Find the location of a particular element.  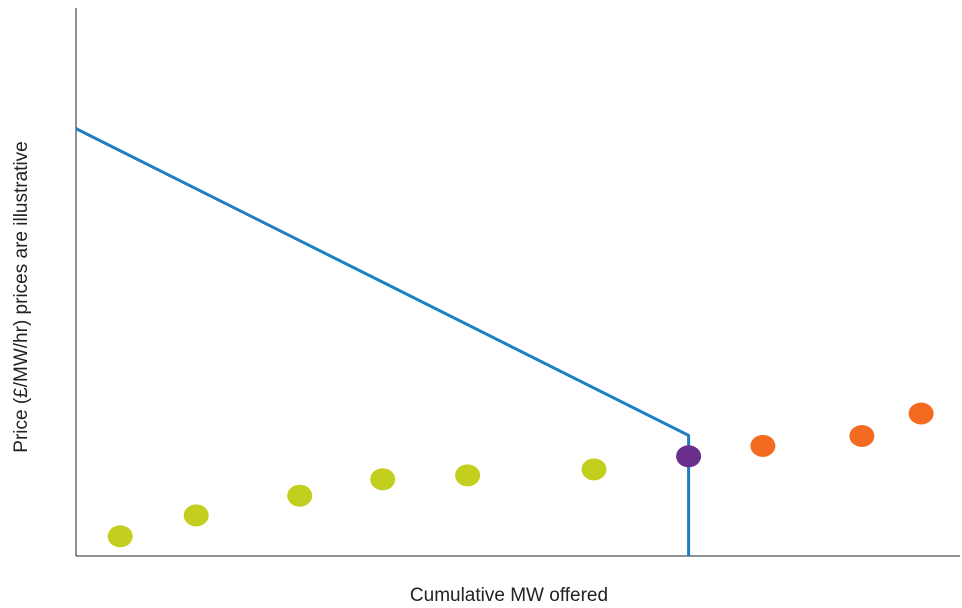

x-axis-label: Cumulative MW offered is located at coordinates (509, 595).